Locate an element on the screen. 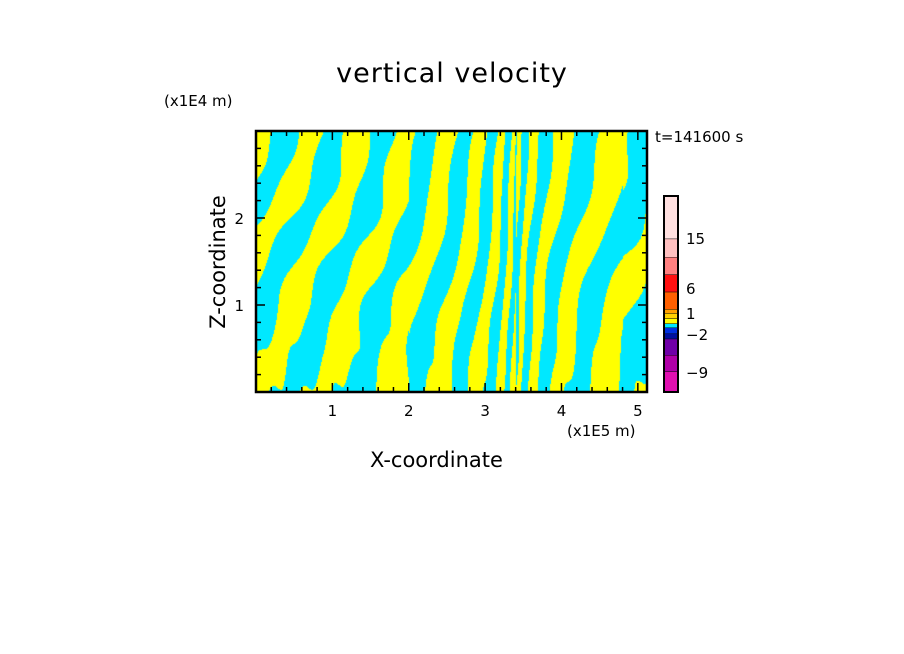 The width and height of the screenshot is (904, 654). x-tick-label: 3 is located at coordinates (485, 411).